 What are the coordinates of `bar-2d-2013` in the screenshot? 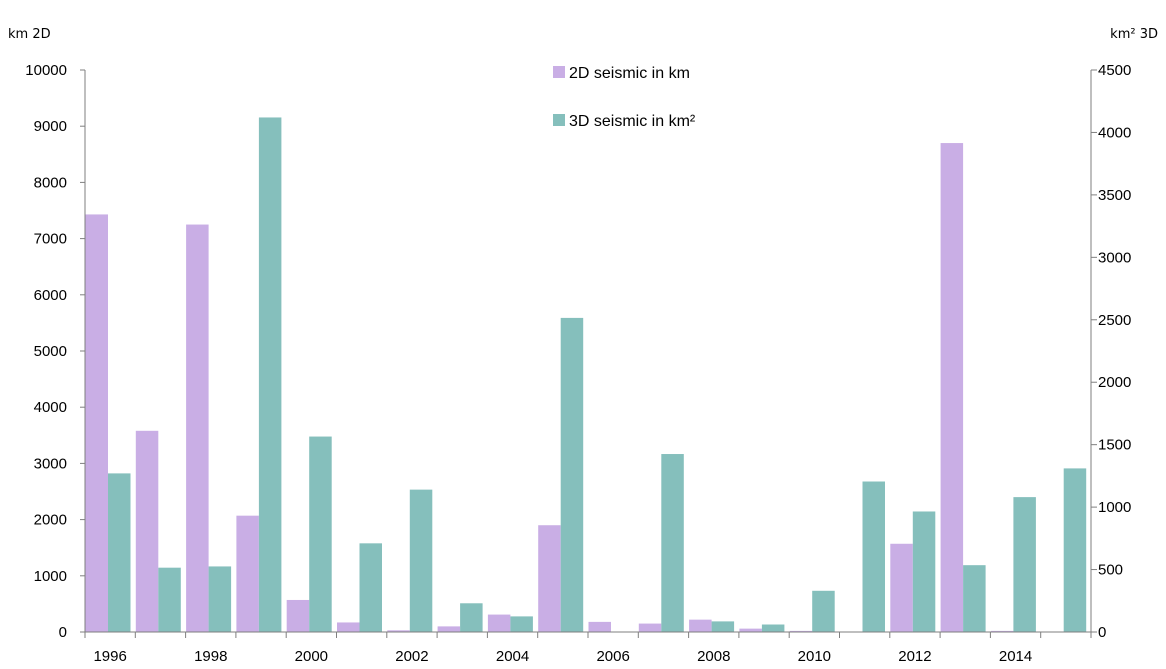 It's located at (952, 387).